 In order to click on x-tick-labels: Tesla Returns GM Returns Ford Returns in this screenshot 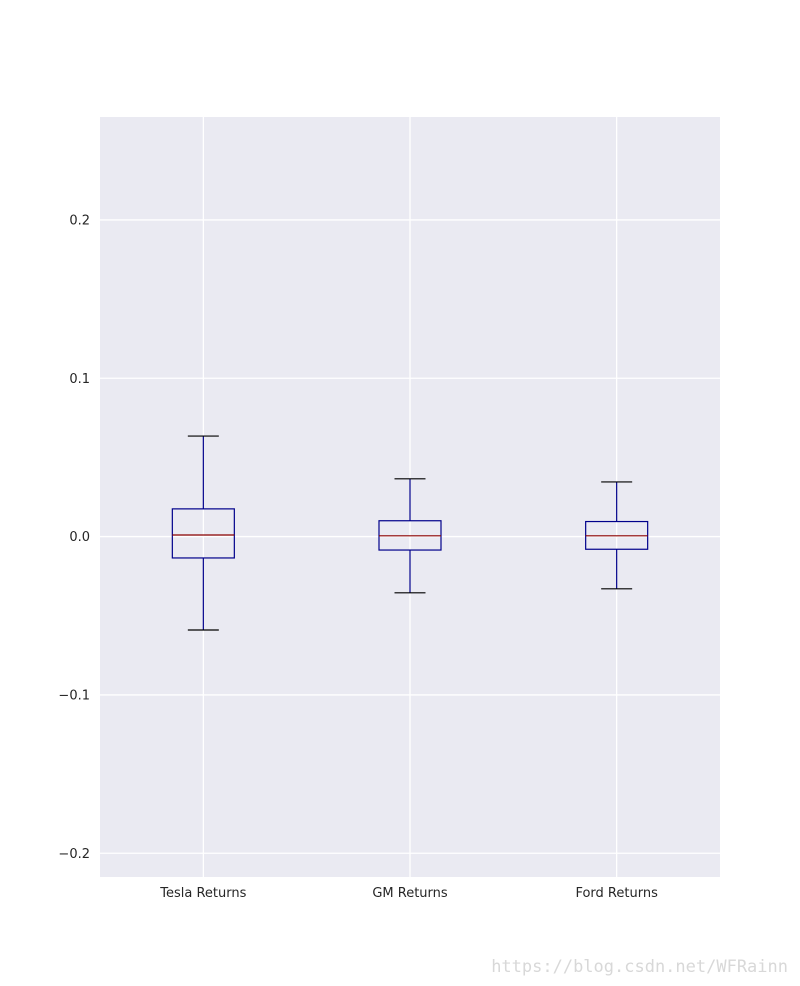, I will do `click(408, 893)`.